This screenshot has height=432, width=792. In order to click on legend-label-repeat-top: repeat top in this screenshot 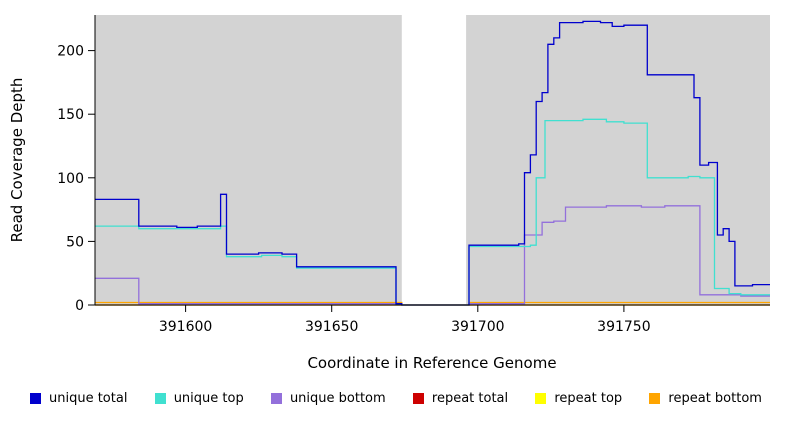, I will do `click(588, 398)`.